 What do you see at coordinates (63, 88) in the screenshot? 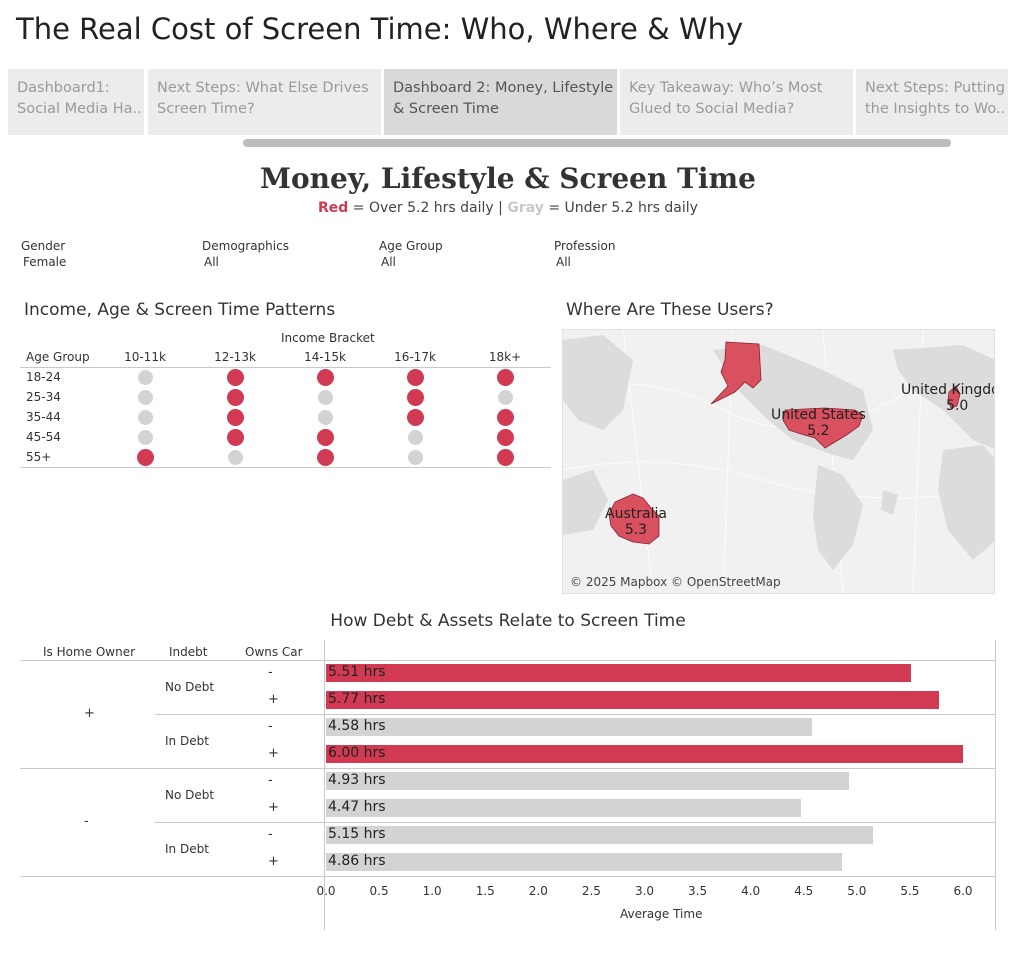
I see `tab-label-line1: Dashboard1:` at bounding box center [63, 88].